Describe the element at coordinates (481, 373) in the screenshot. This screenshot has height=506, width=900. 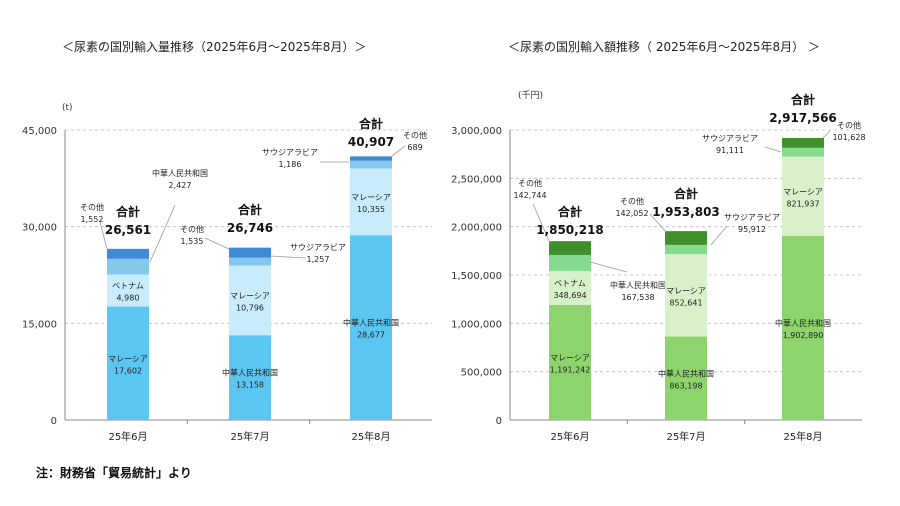
I see `y-tick-label: 500,000` at that location.